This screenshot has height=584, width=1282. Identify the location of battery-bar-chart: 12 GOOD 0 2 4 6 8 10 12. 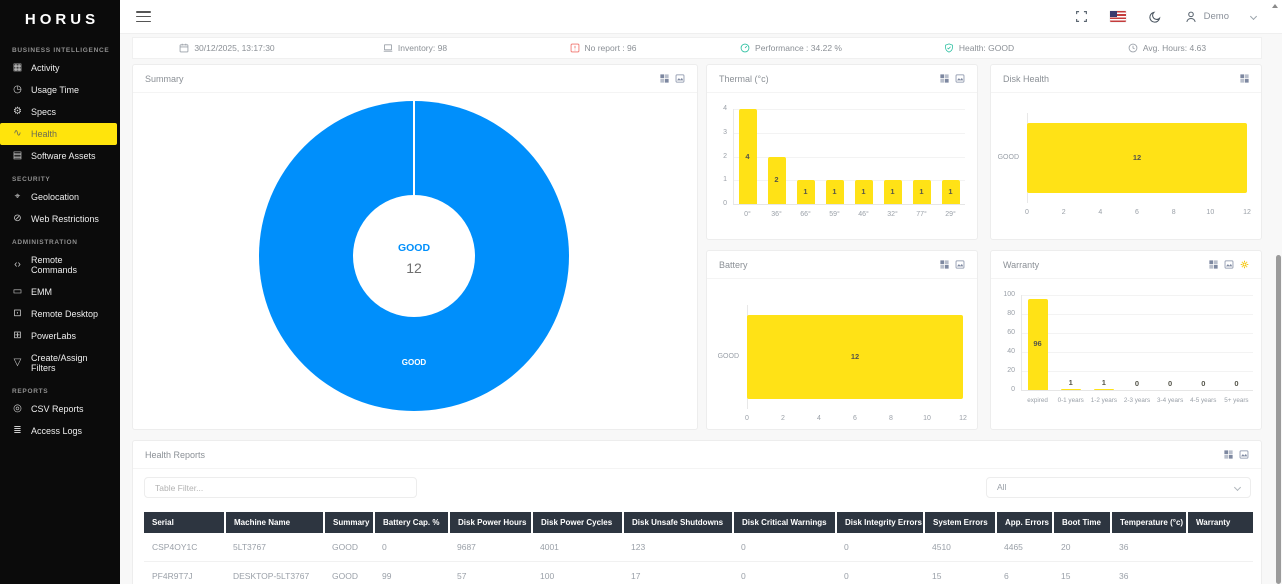
(842, 353).